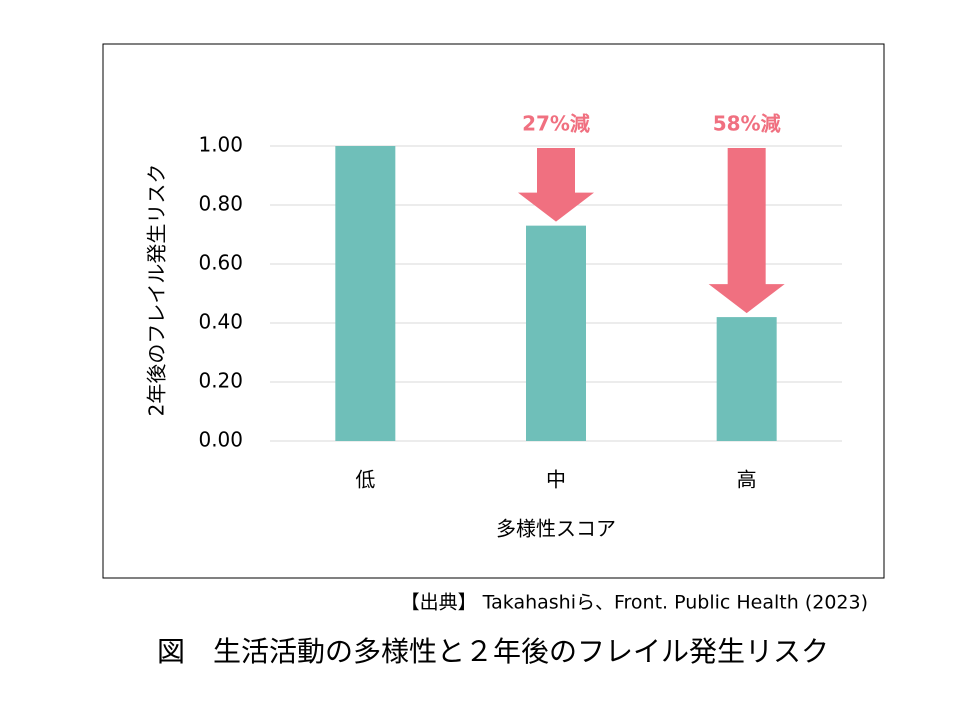 The image size is (960, 724). What do you see at coordinates (747, 124) in the screenshot?
I see `annotation: 58%減` at bounding box center [747, 124].